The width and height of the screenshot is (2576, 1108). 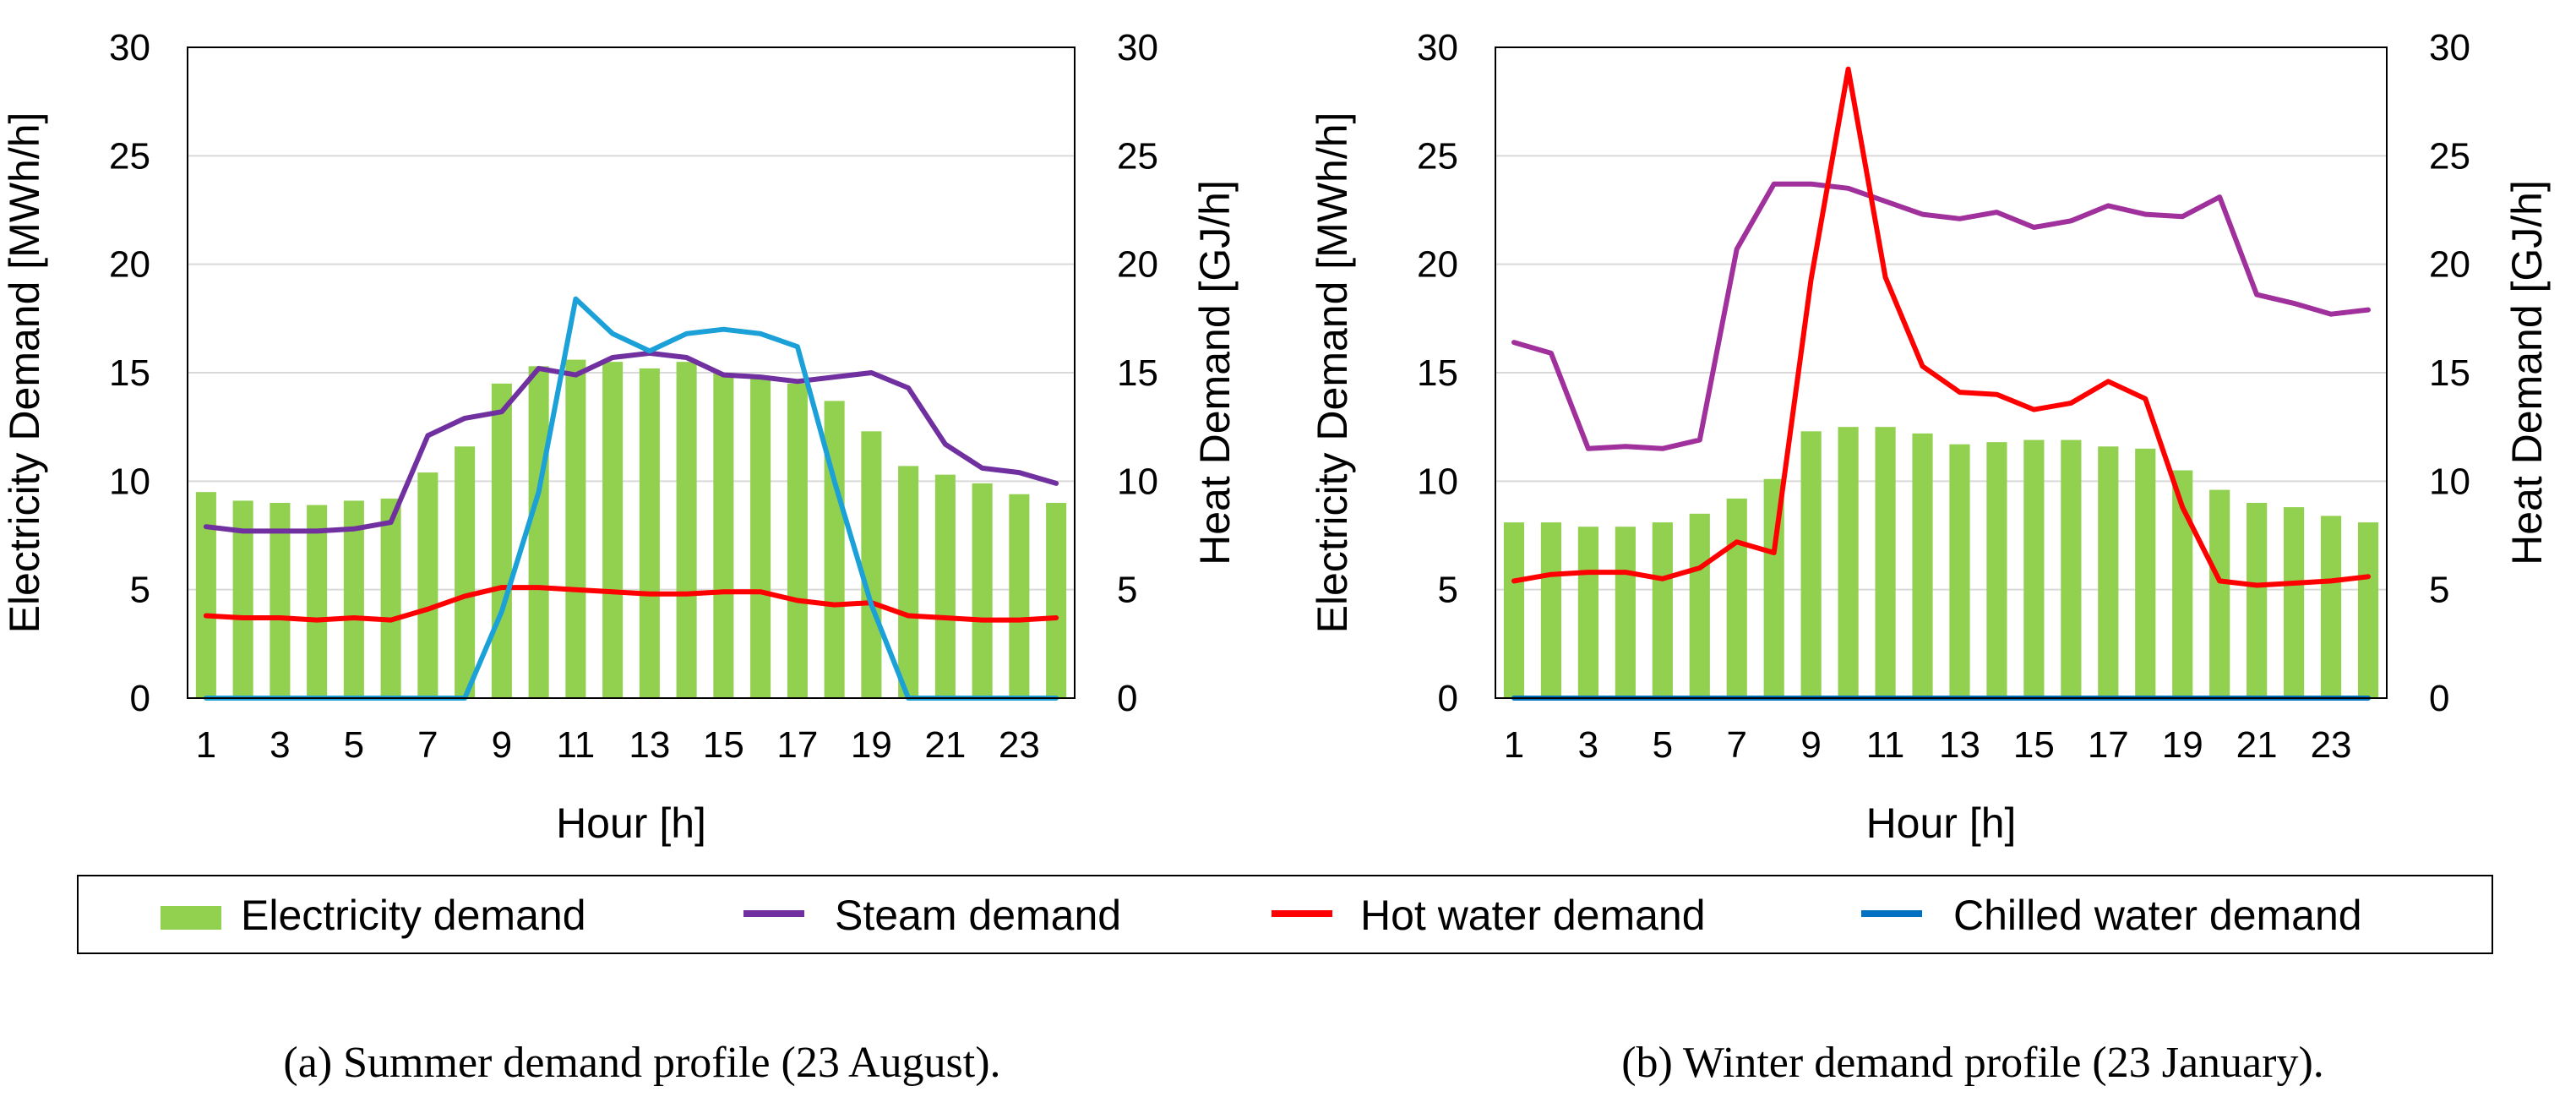 What do you see at coordinates (1489, 915) in the screenshot?
I see `legend-item-hot-water: Hot water demand` at bounding box center [1489, 915].